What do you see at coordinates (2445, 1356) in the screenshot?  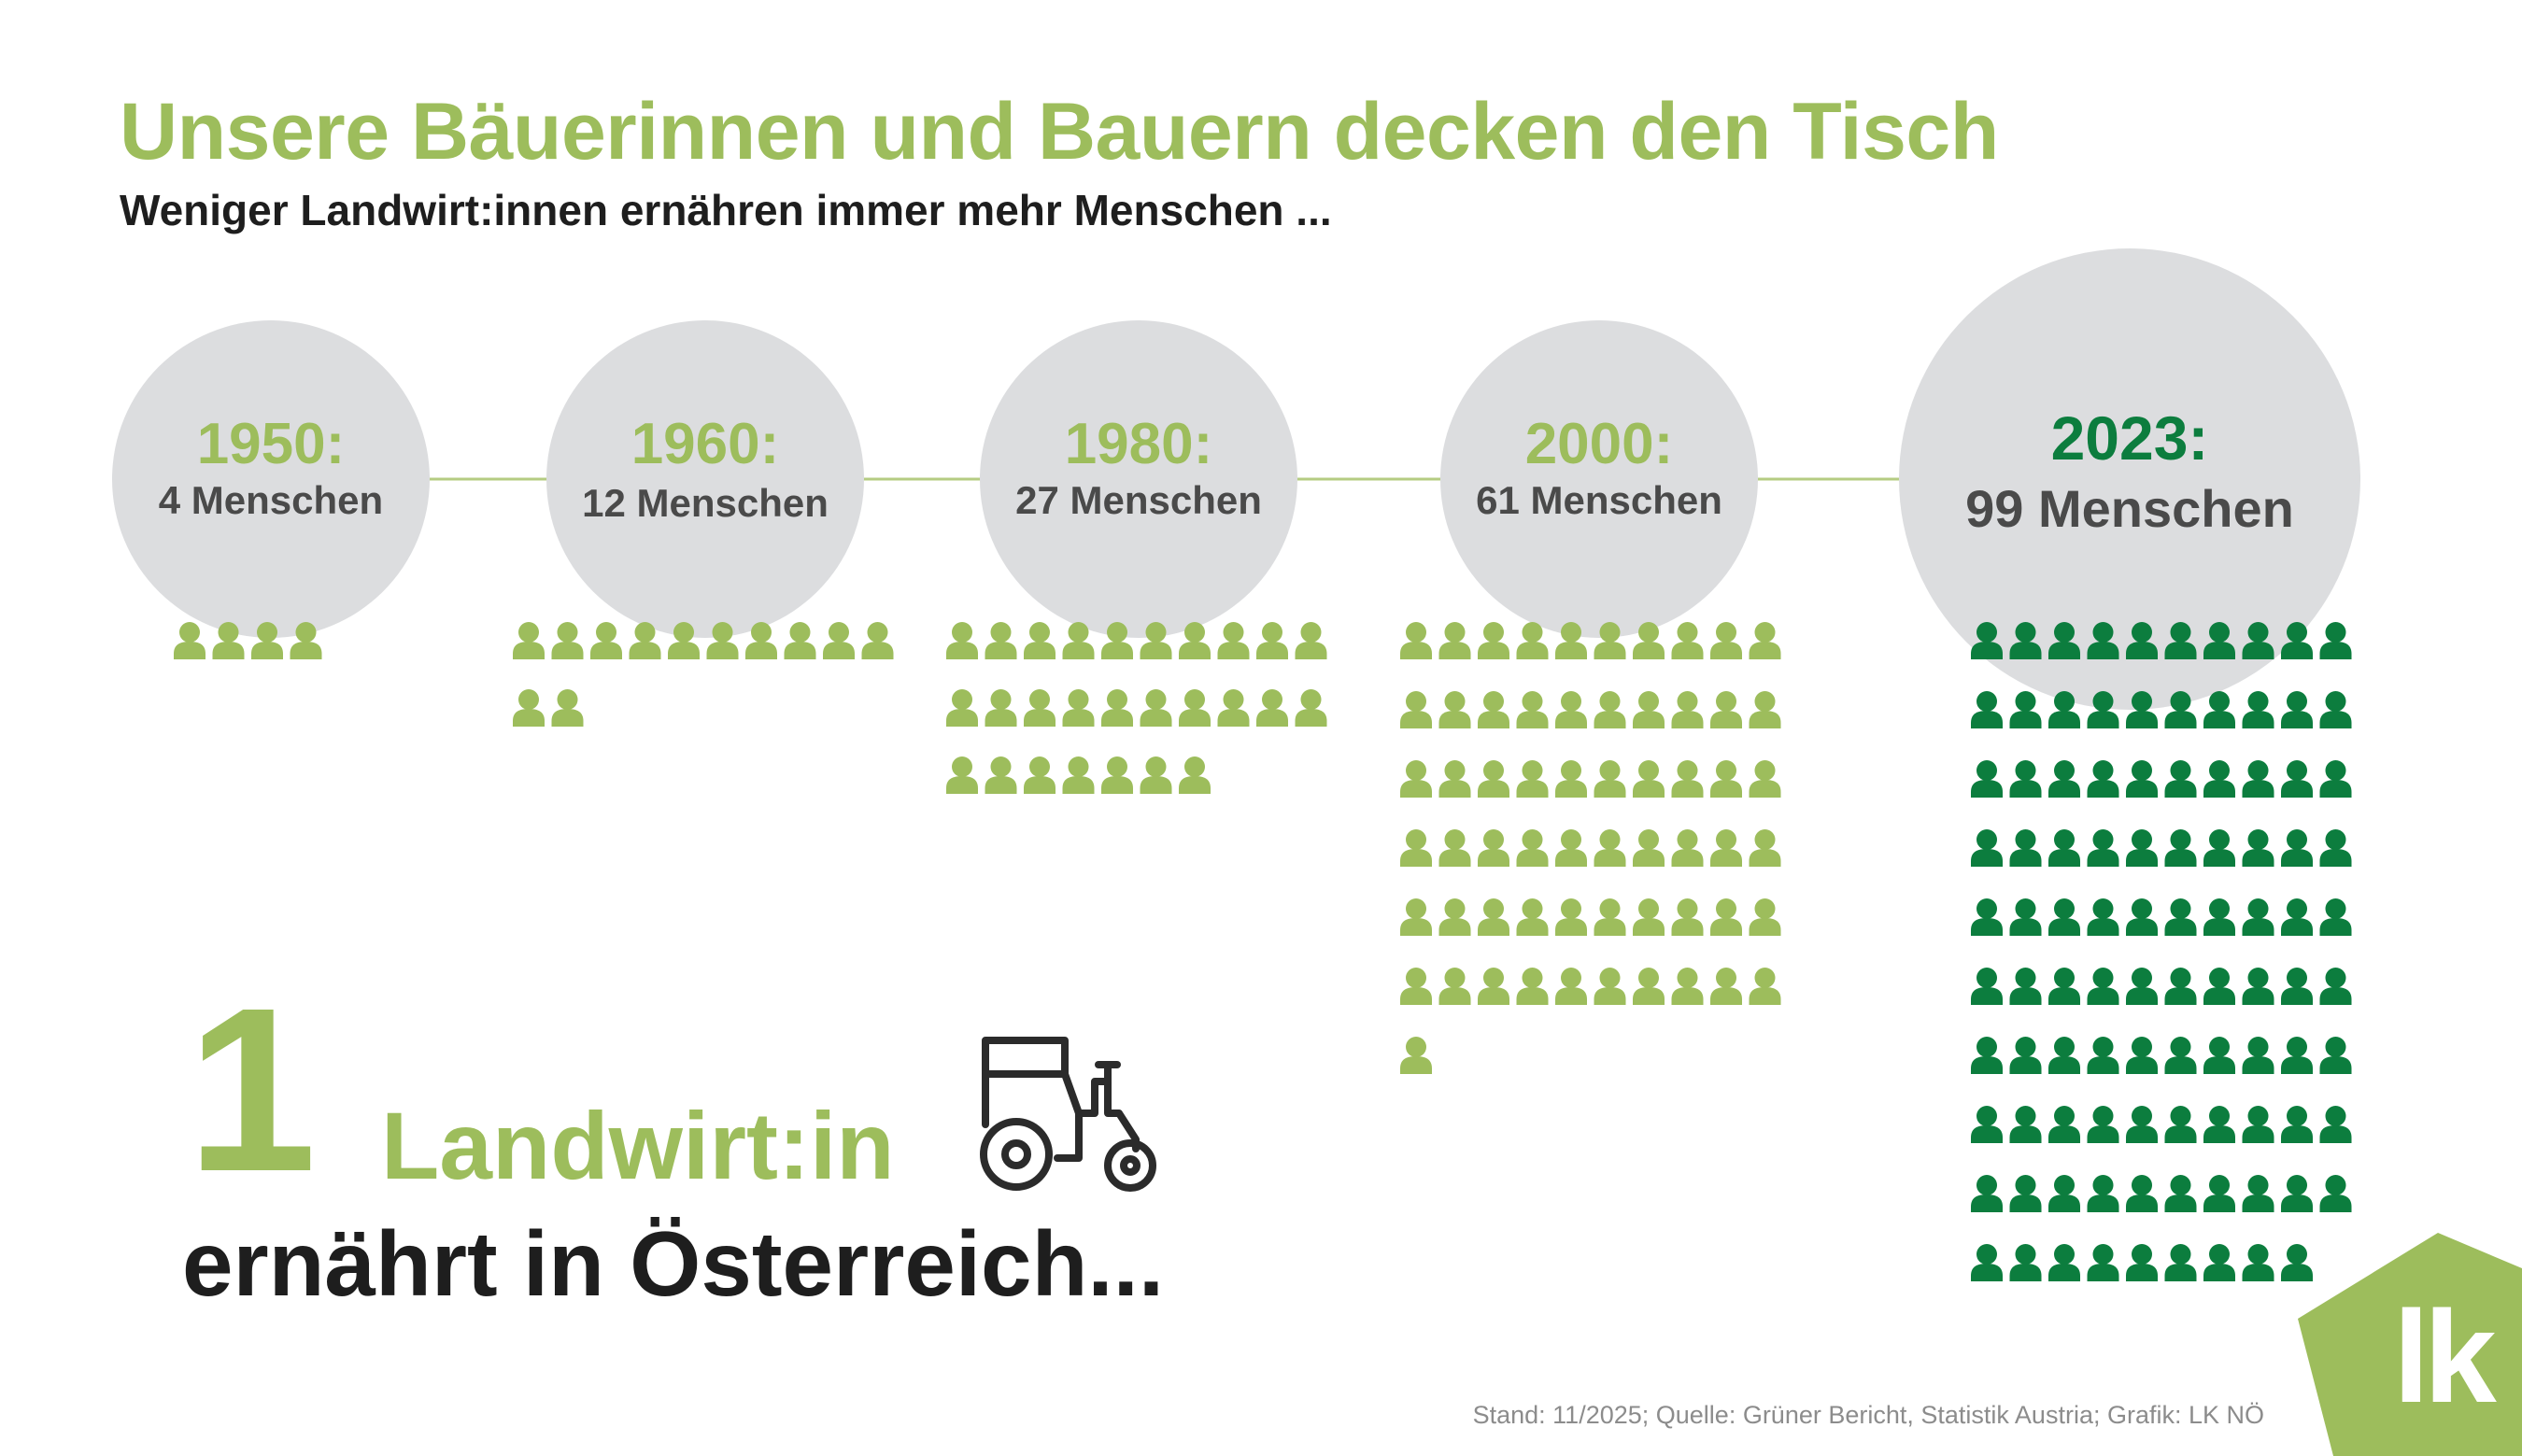 I see `lk-logo-text: lk` at bounding box center [2445, 1356].